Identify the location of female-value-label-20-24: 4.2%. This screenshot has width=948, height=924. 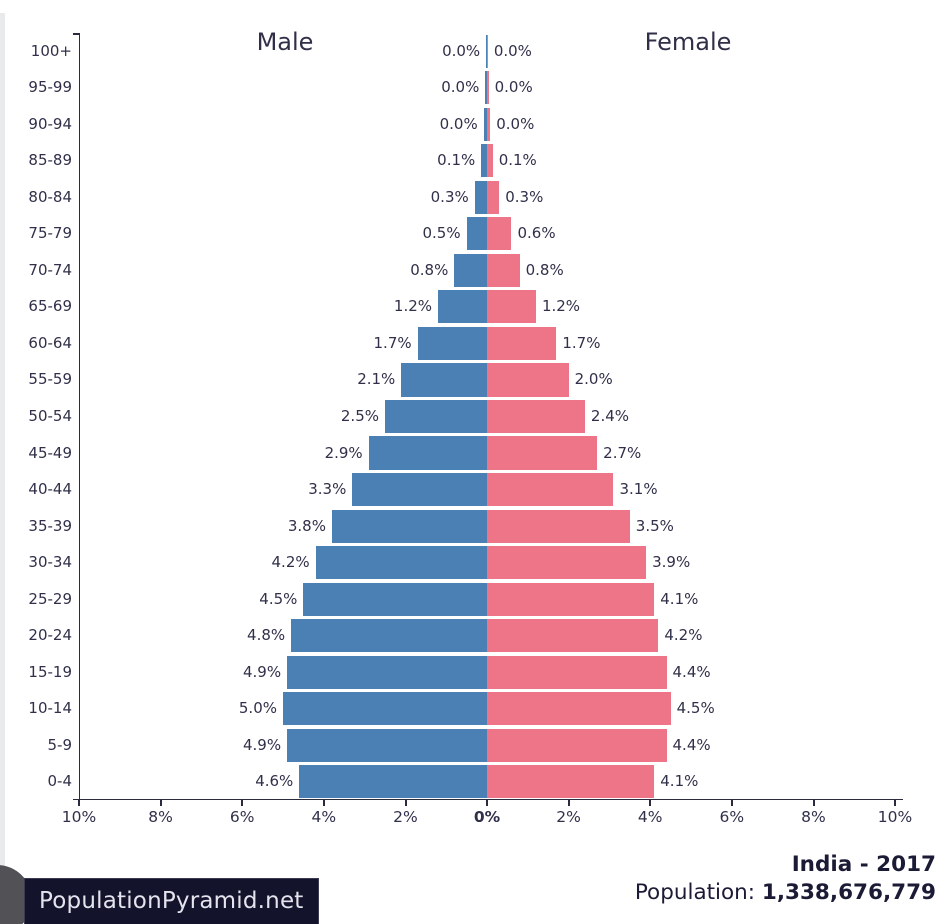
(683, 635).